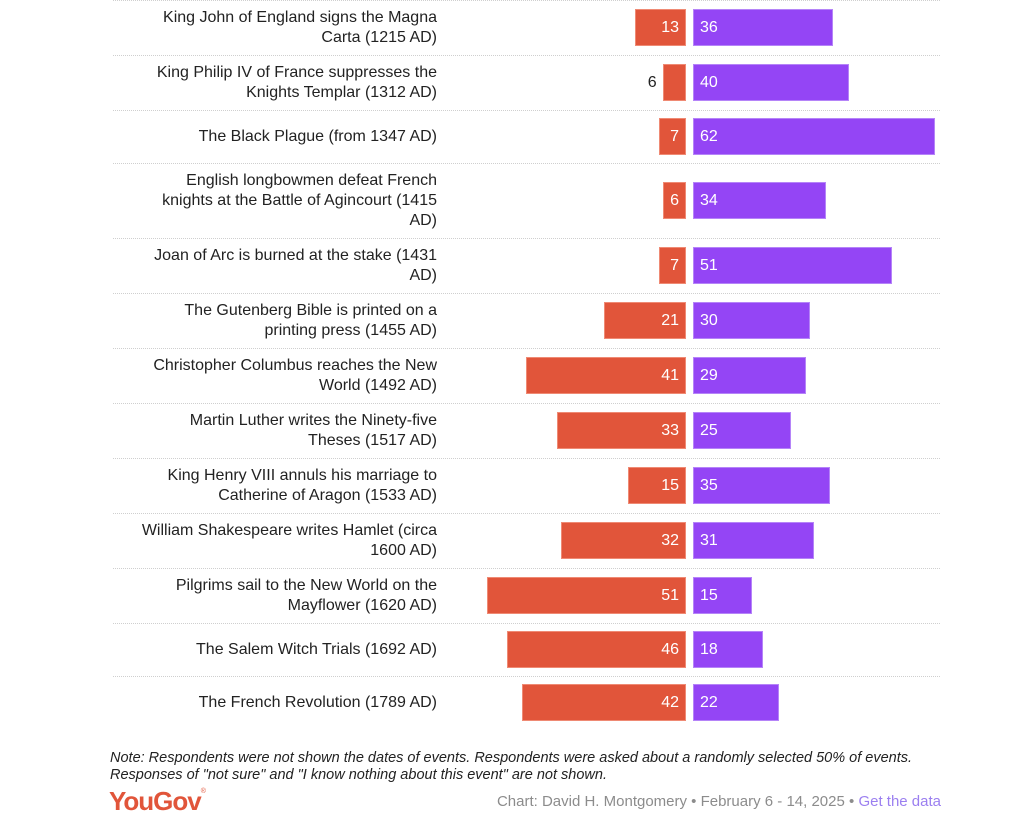  I want to click on bar-purple-value-label: 15, so click(709, 595).